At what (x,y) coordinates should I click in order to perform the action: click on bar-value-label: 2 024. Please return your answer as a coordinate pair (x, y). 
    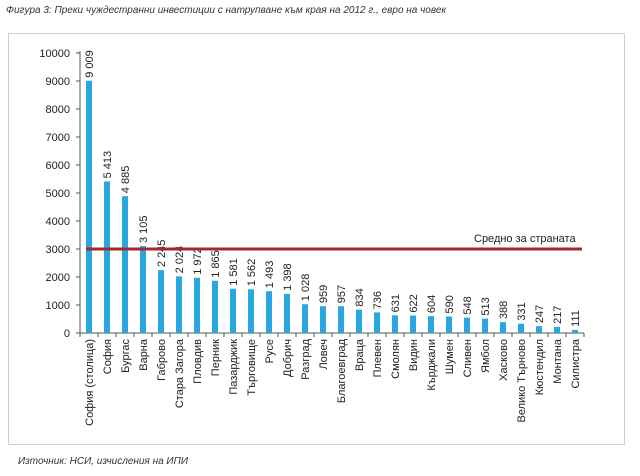
    Looking at the image, I should click on (180, 260).